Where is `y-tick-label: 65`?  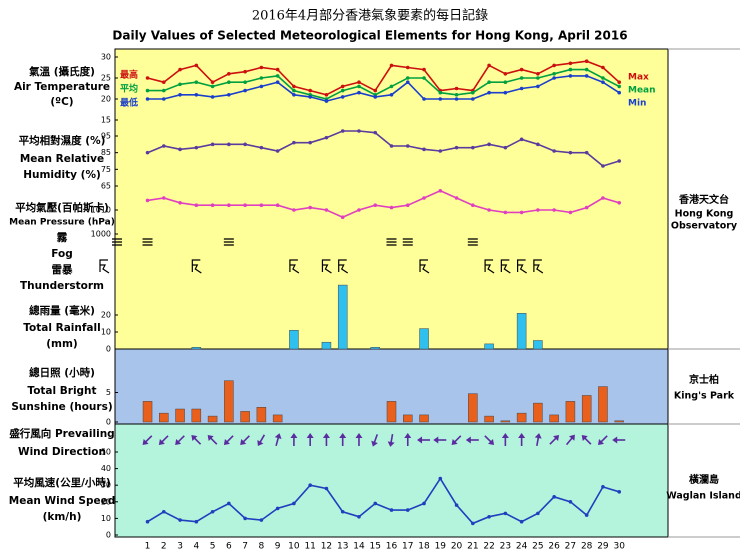
y-tick-label: 65 is located at coordinates (106, 186).